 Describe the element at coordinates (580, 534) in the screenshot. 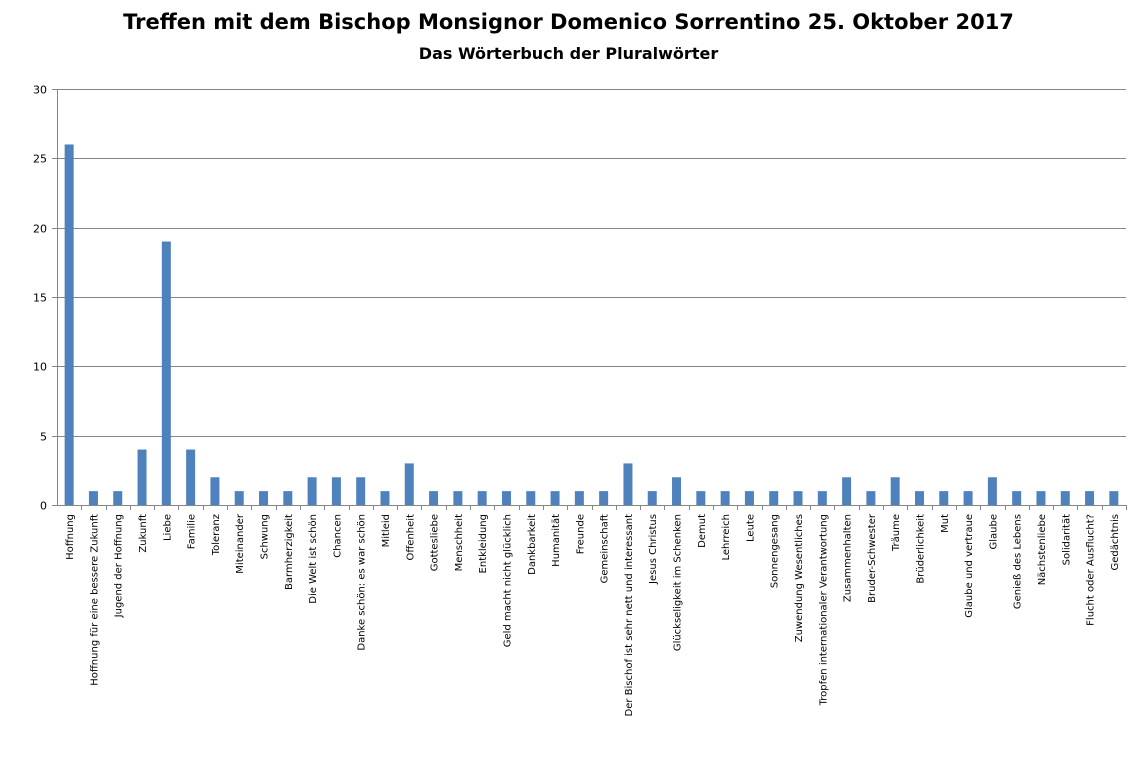

I see `x-category-label: Freunde` at that location.